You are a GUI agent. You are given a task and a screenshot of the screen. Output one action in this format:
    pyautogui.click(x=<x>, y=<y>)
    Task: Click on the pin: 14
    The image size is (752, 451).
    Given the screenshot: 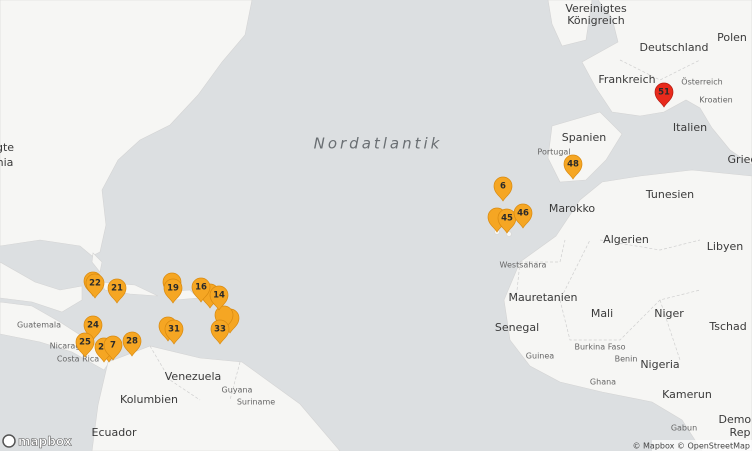 What is the action you would take?
    pyautogui.click(x=219, y=298)
    